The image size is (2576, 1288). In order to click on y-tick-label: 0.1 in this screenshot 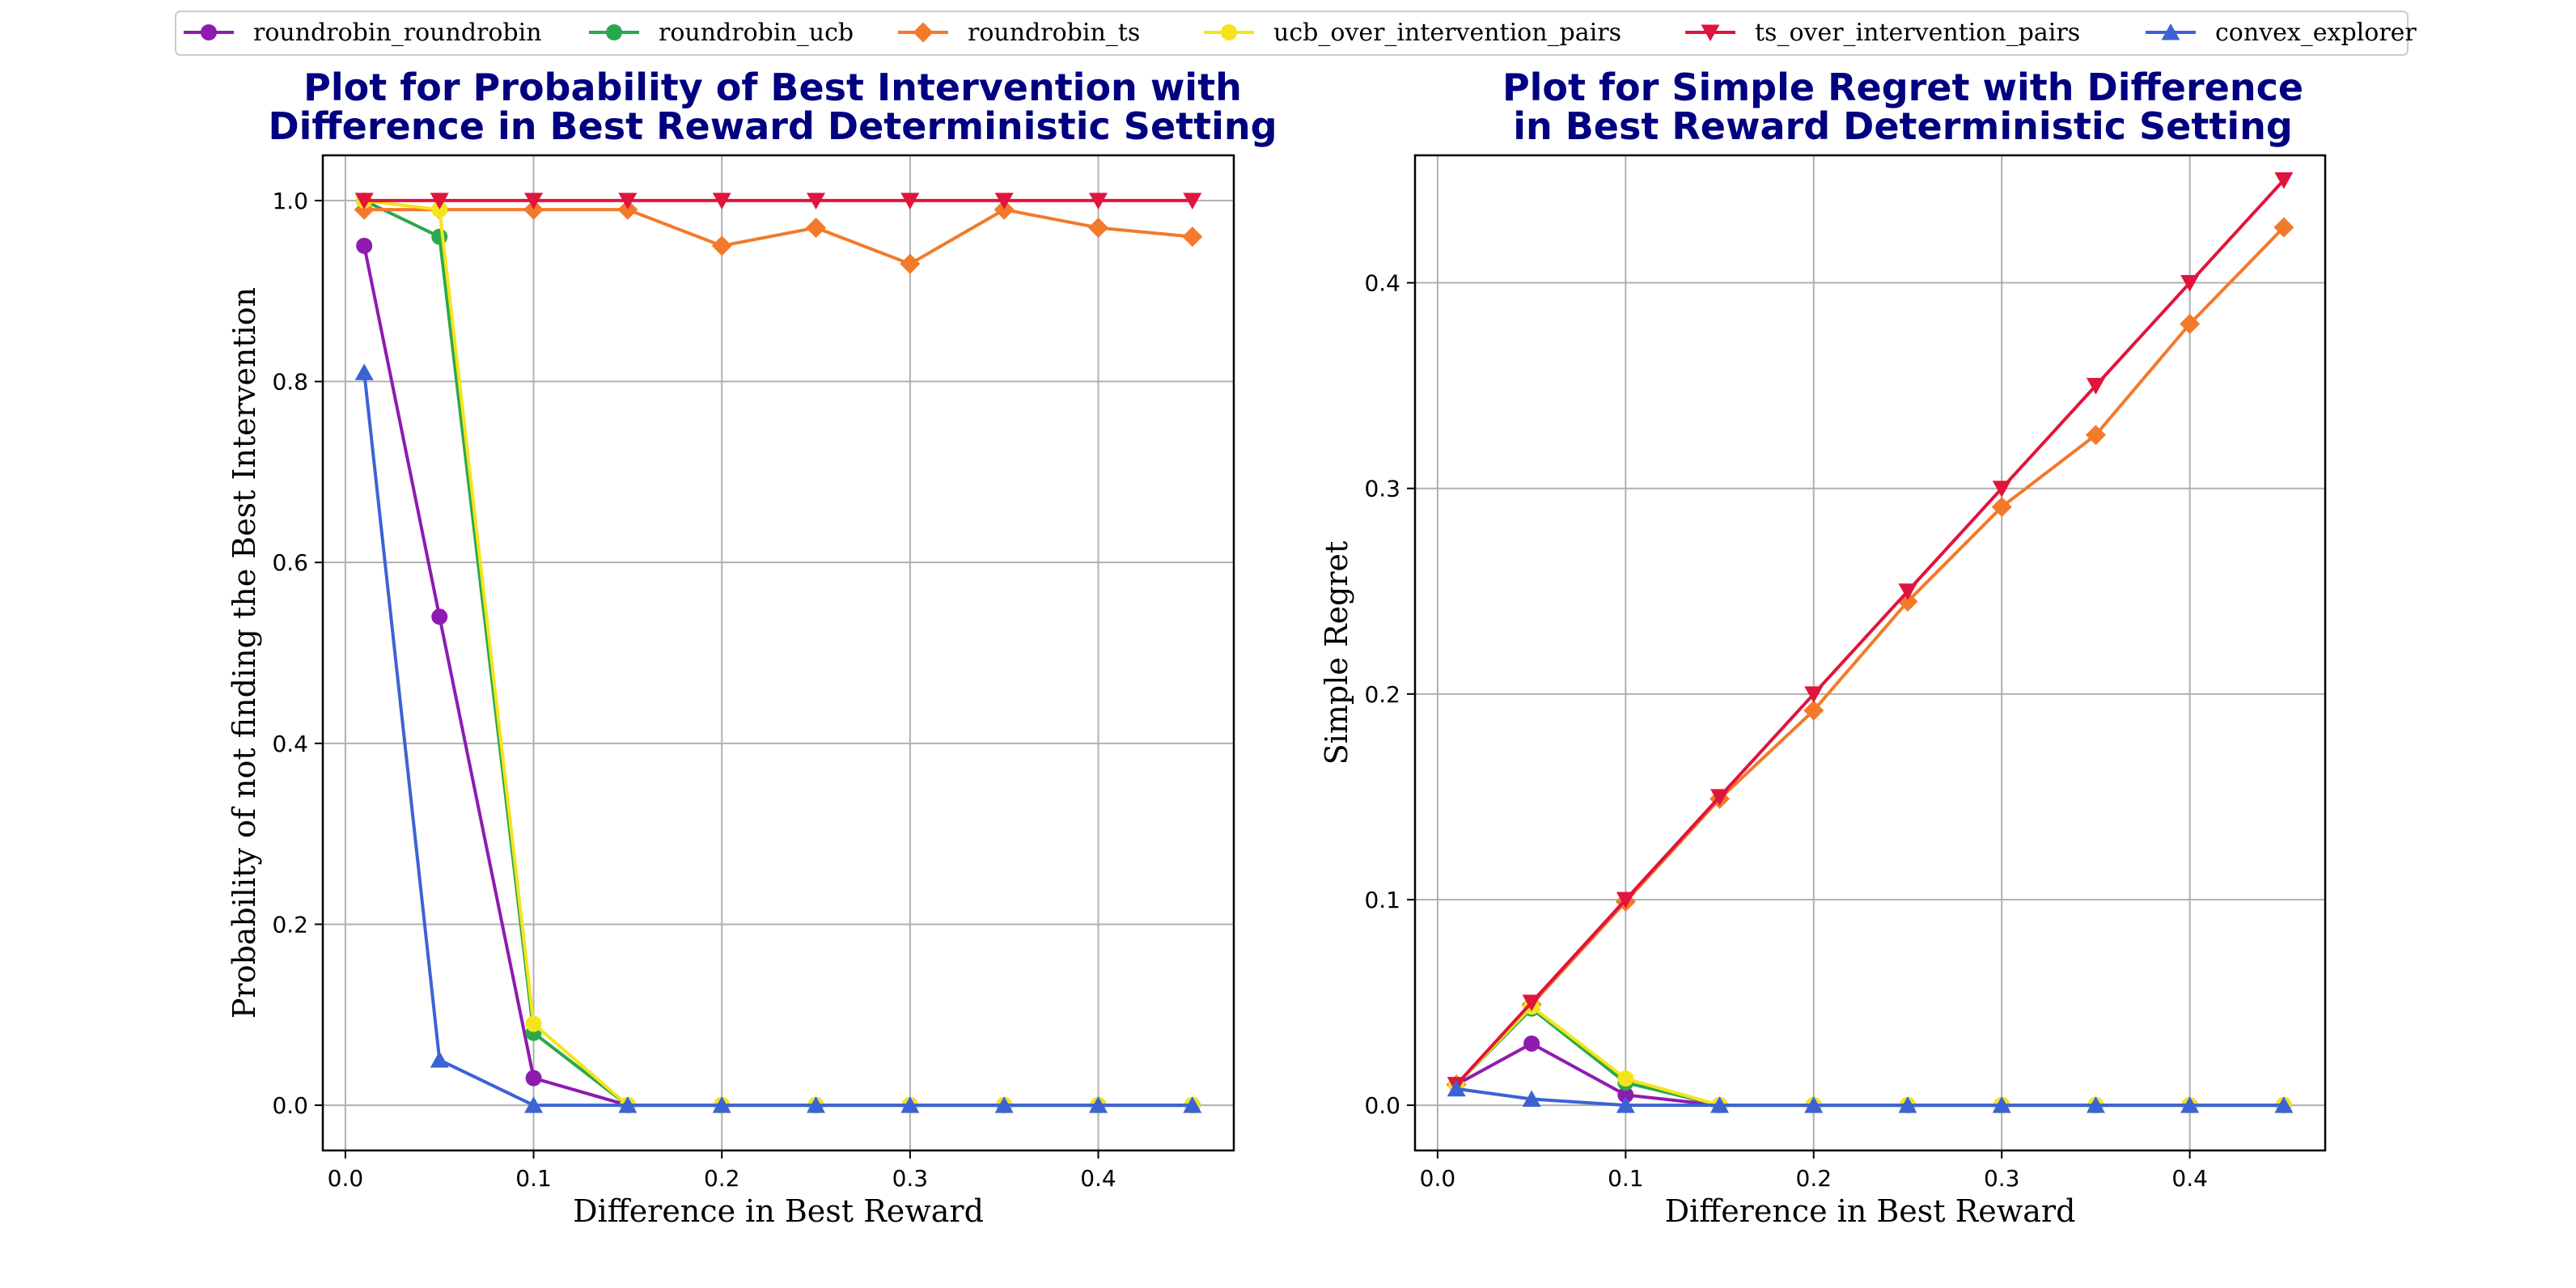, I will do `click(1382, 900)`.